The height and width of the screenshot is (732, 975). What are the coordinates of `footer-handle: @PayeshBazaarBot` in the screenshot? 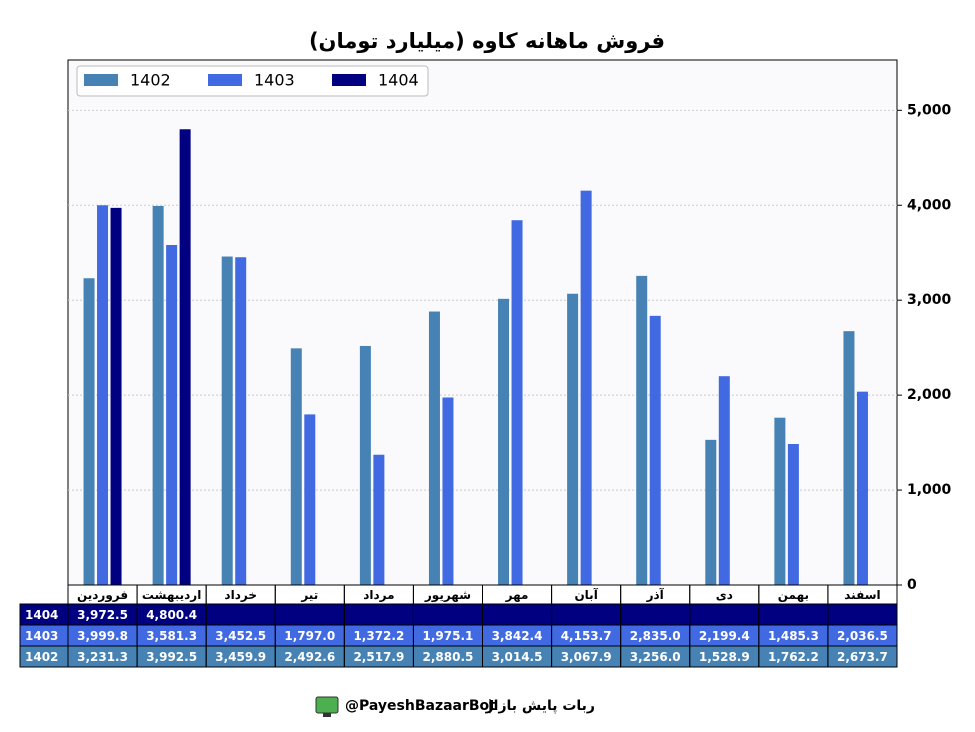 It's located at (420, 706).